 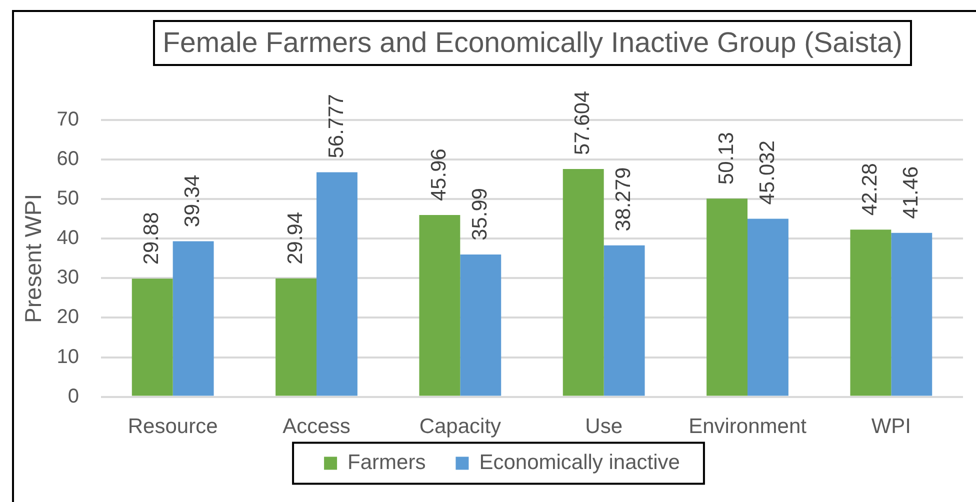 I want to click on x-tick-label: Access, so click(x=316, y=426).